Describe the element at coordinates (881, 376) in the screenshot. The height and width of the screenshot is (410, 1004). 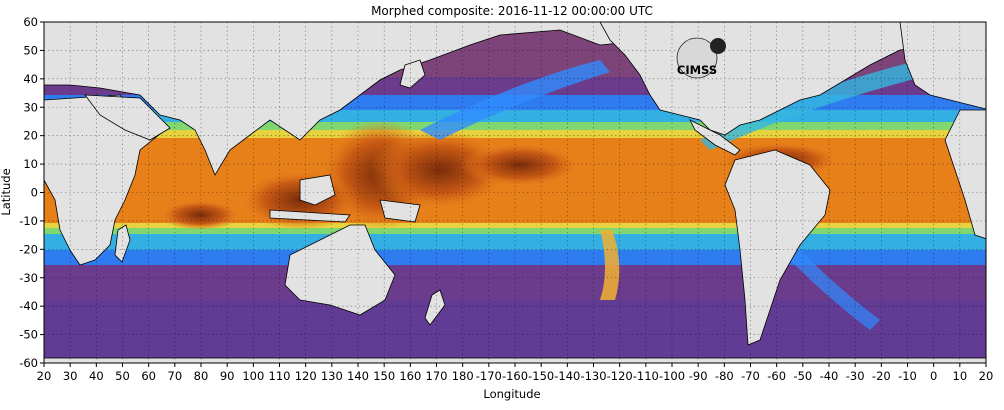
I see `x-tick-label: -20` at that location.